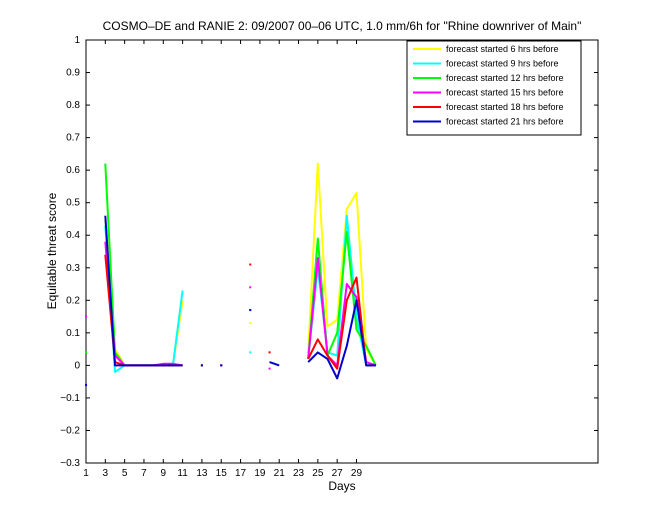  I want to click on y-tick-label: 0.9, so click(73, 73).